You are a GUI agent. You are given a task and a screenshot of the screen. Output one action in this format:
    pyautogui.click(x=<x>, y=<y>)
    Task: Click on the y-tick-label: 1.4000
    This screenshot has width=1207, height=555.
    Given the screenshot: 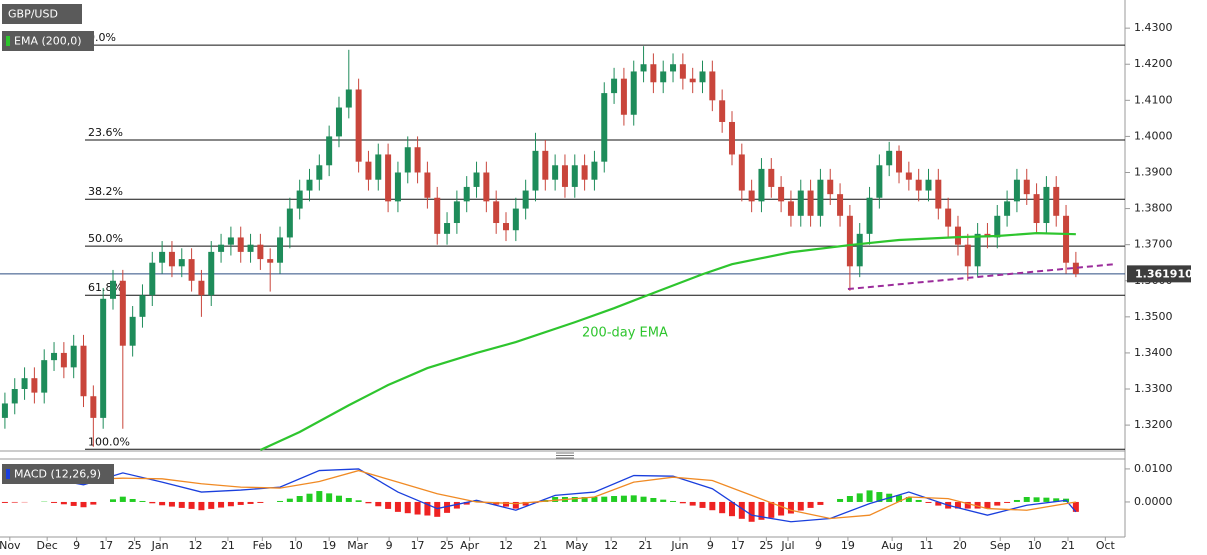 What is the action you would take?
    pyautogui.click(x=1153, y=135)
    